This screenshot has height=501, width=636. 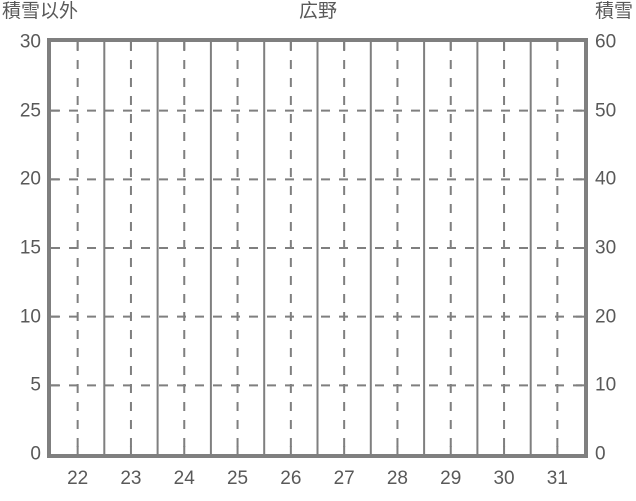 I want to click on x-tick-label: 22, so click(x=78, y=478).